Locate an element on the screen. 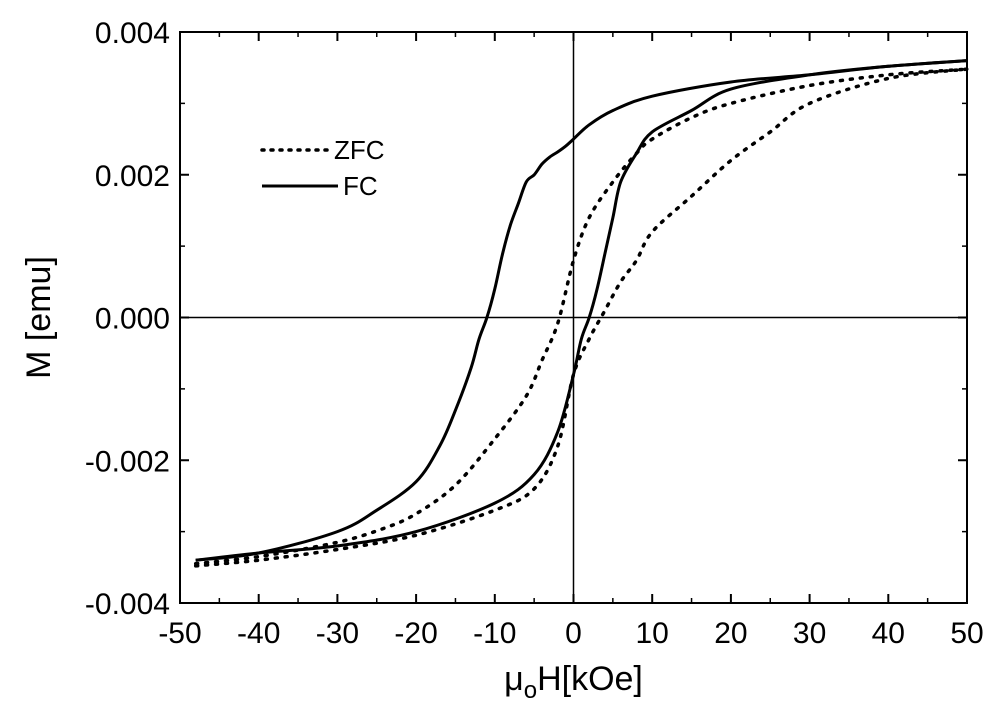 The width and height of the screenshot is (1000, 719). x-tick-label: -30 is located at coordinates (337, 633).